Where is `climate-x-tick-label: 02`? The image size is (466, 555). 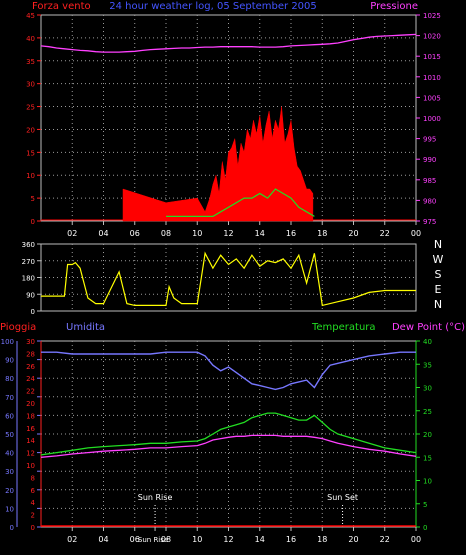
climate-x-tick-label: 02 is located at coordinates (72, 539).